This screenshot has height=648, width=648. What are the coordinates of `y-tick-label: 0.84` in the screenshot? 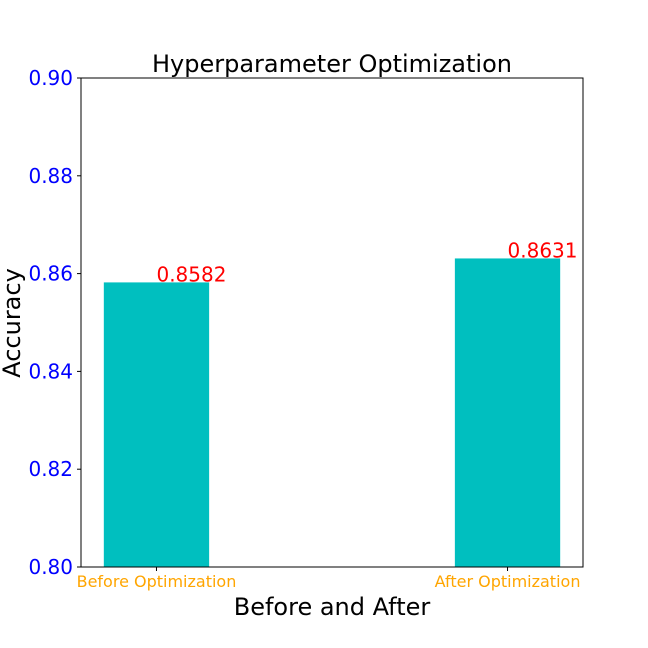 It's located at (50, 371).